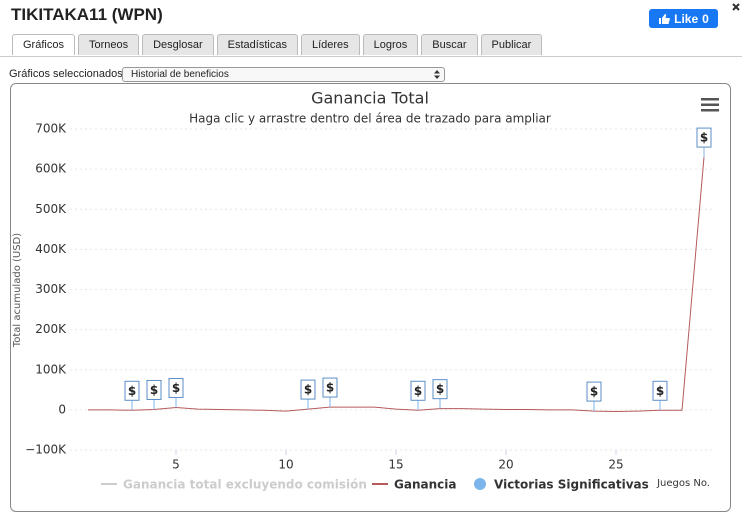 The width and height of the screenshot is (742, 520). Describe the element at coordinates (285, 465) in the screenshot. I see `x-tick-label: 10` at that location.